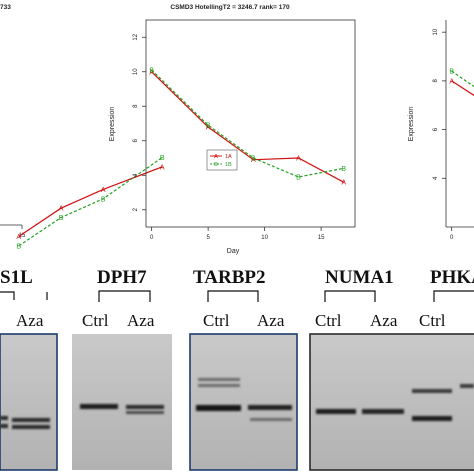  What do you see at coordinates (112, 124) in the screenshot?
I see `chart-center-y-label: Expression` at bounding box center [112, 124].